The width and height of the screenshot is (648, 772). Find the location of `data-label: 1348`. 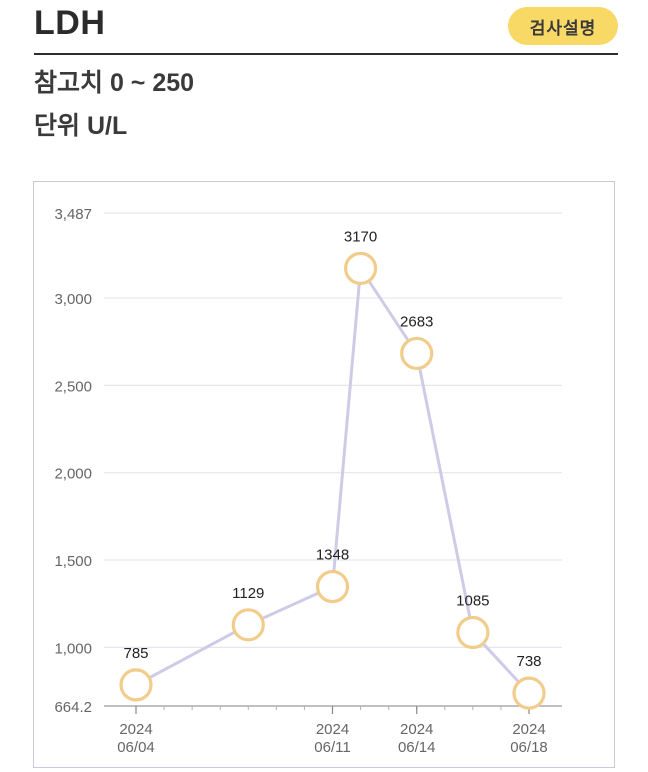

data-label: 1348 is located at coordinates (332, 555).